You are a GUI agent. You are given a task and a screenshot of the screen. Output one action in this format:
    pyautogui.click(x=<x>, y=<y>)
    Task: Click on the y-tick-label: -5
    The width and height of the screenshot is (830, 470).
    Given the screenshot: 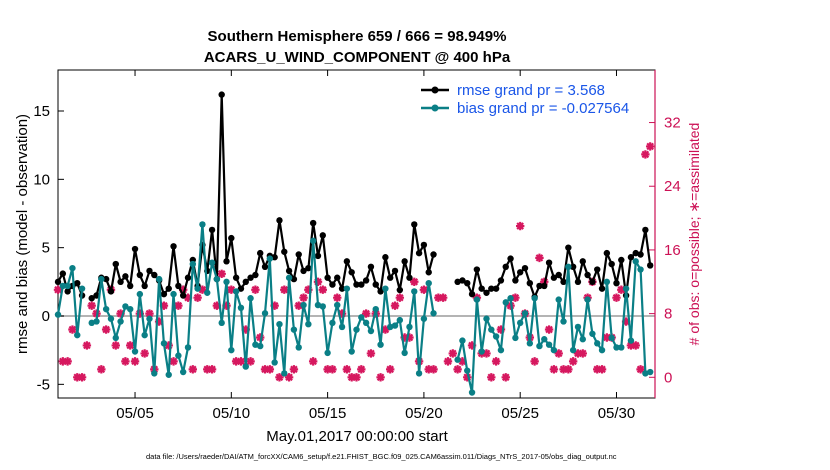 What is the action you would take?
    pyautogui.click(x=43, y=384)
    